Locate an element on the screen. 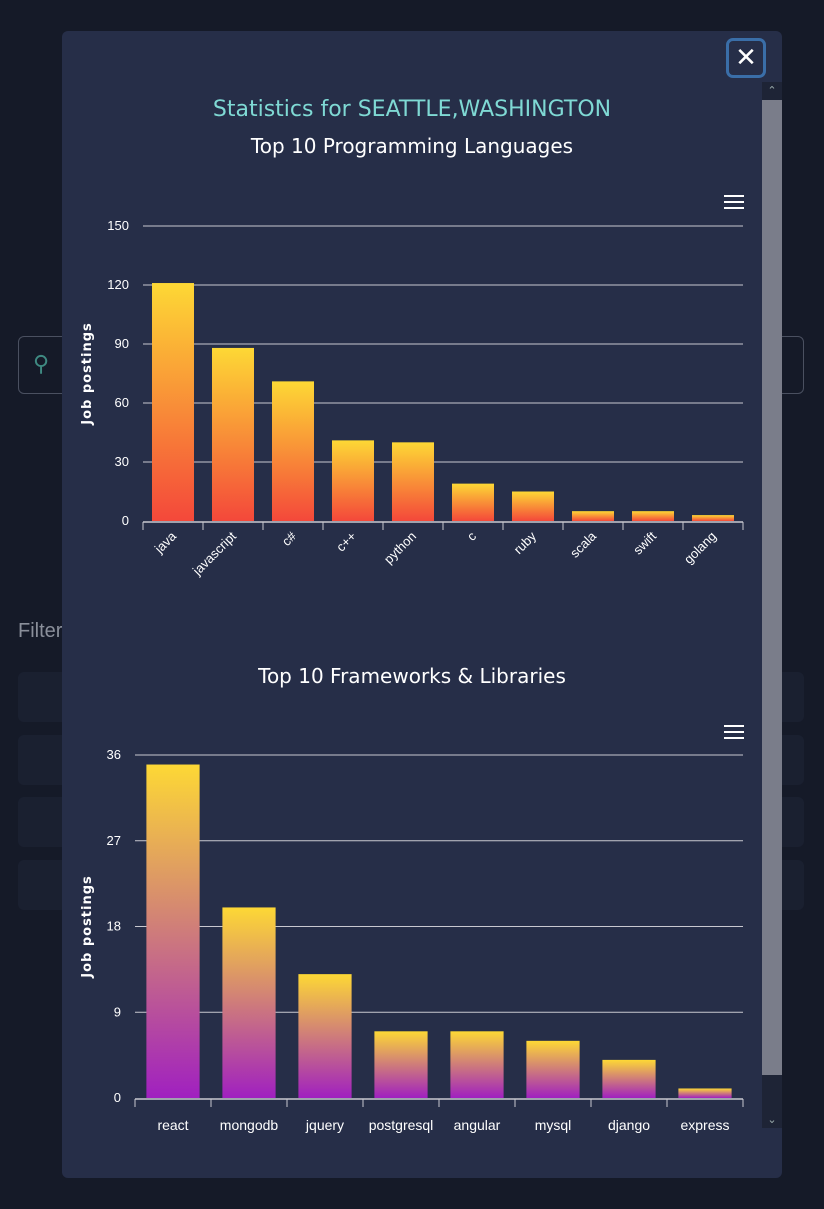 The image size is (824, 1209). x-tick-label: swift is located at coordinates (644, 542).